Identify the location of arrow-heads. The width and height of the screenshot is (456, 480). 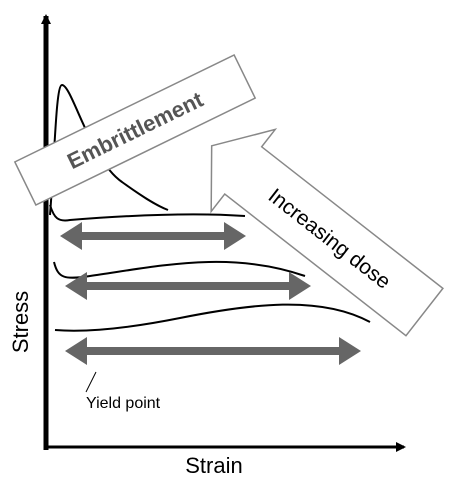
(153, 236).